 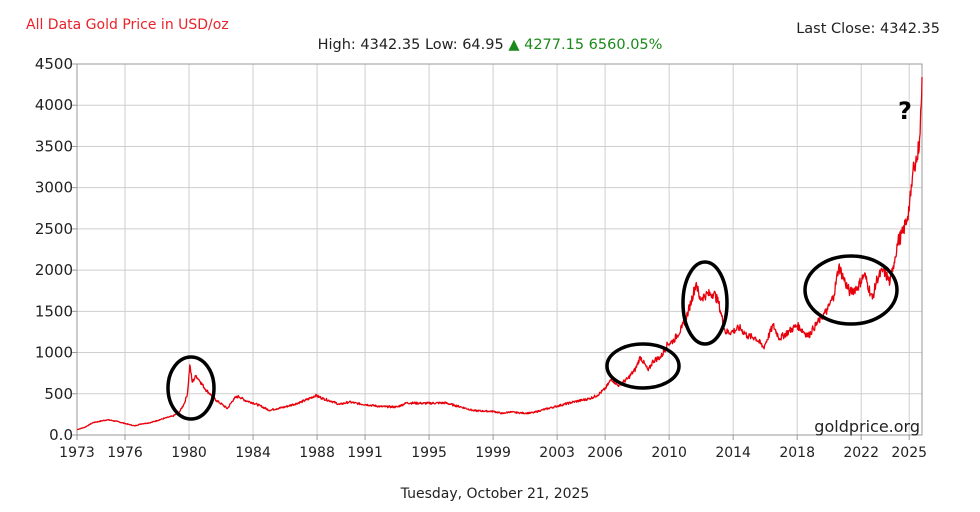 What do you see at coordinates (797, 453) in the screenshot?
I see `x-tick-label: 2018` at bounding box center [797, 453].